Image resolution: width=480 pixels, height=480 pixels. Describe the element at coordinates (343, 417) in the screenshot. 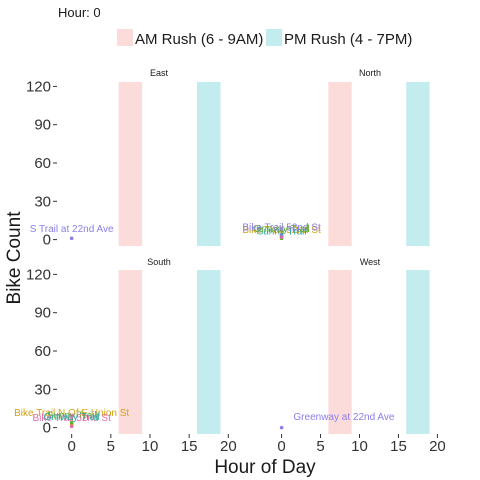

I see `data-label: Greenway at 22nd Ave` at that location.